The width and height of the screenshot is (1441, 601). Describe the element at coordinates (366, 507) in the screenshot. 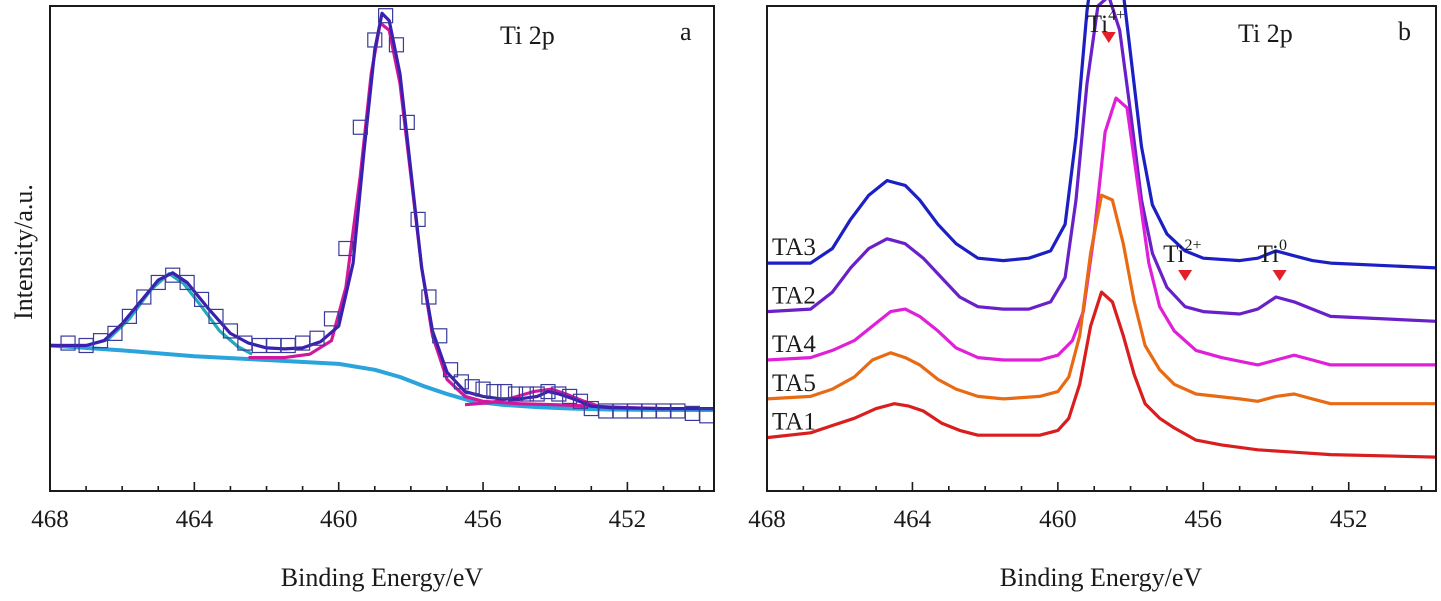

I see `panel-a-x-ticks: 468 464 460 456 452` at that location.